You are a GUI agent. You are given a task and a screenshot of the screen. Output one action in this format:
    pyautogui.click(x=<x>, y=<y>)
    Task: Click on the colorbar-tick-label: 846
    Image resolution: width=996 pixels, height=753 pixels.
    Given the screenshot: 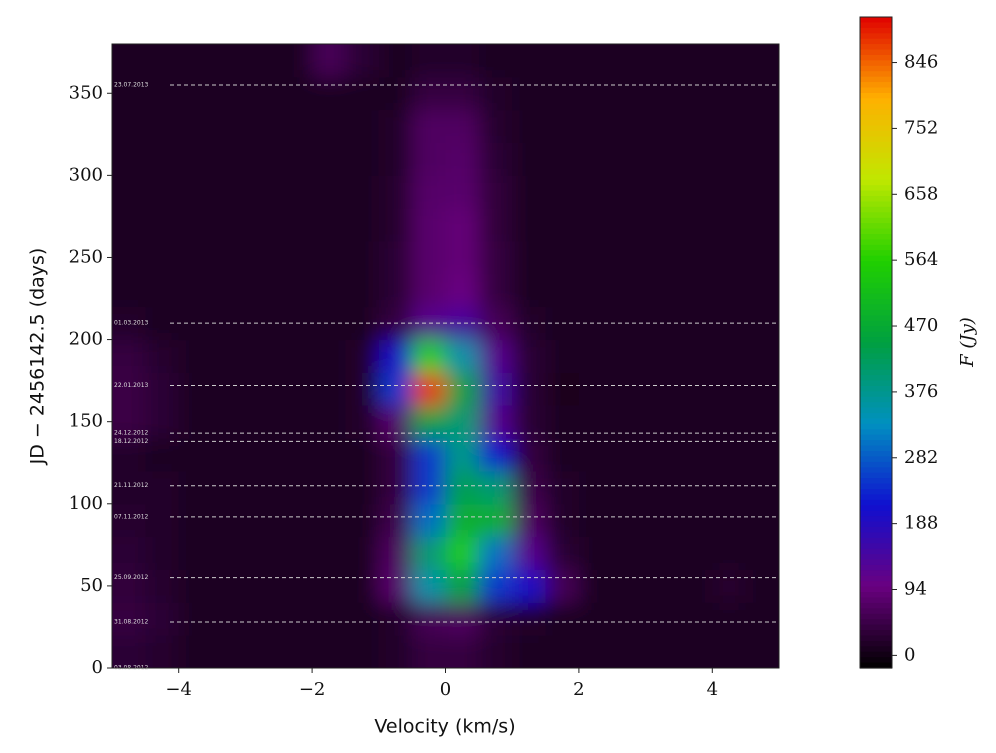 What is the action you would take?
    pyautogui.click(x=921, y=62)
    